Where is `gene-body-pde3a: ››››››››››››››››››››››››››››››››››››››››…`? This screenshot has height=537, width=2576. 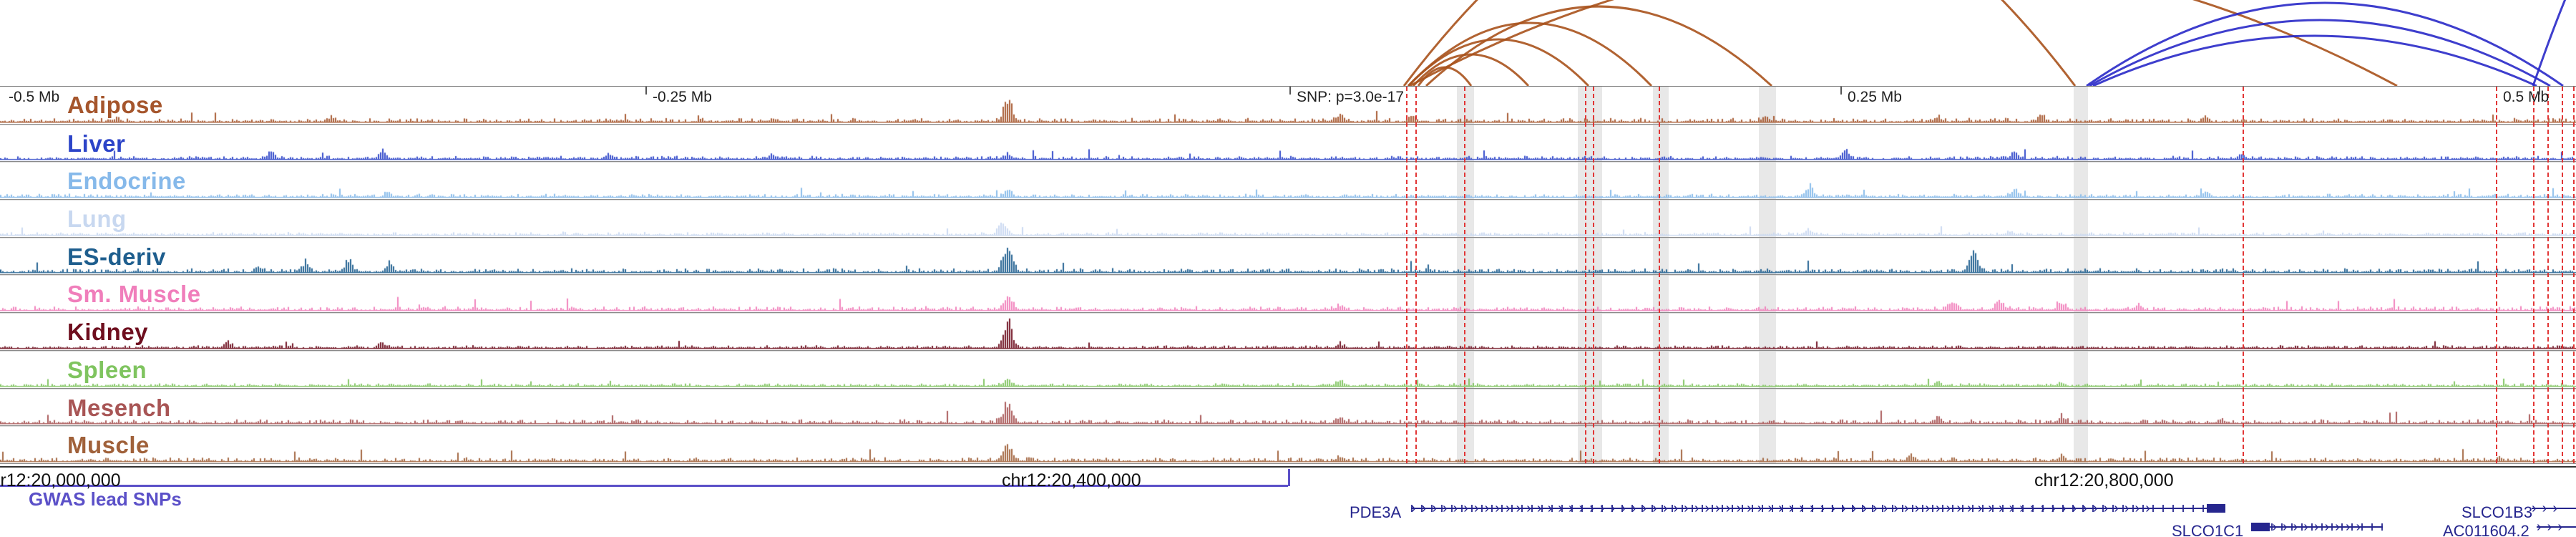
gene-body-pde3a: ››››››››››››››››››››››››››››››››››››››››… is located at coordinates (1818, 508).